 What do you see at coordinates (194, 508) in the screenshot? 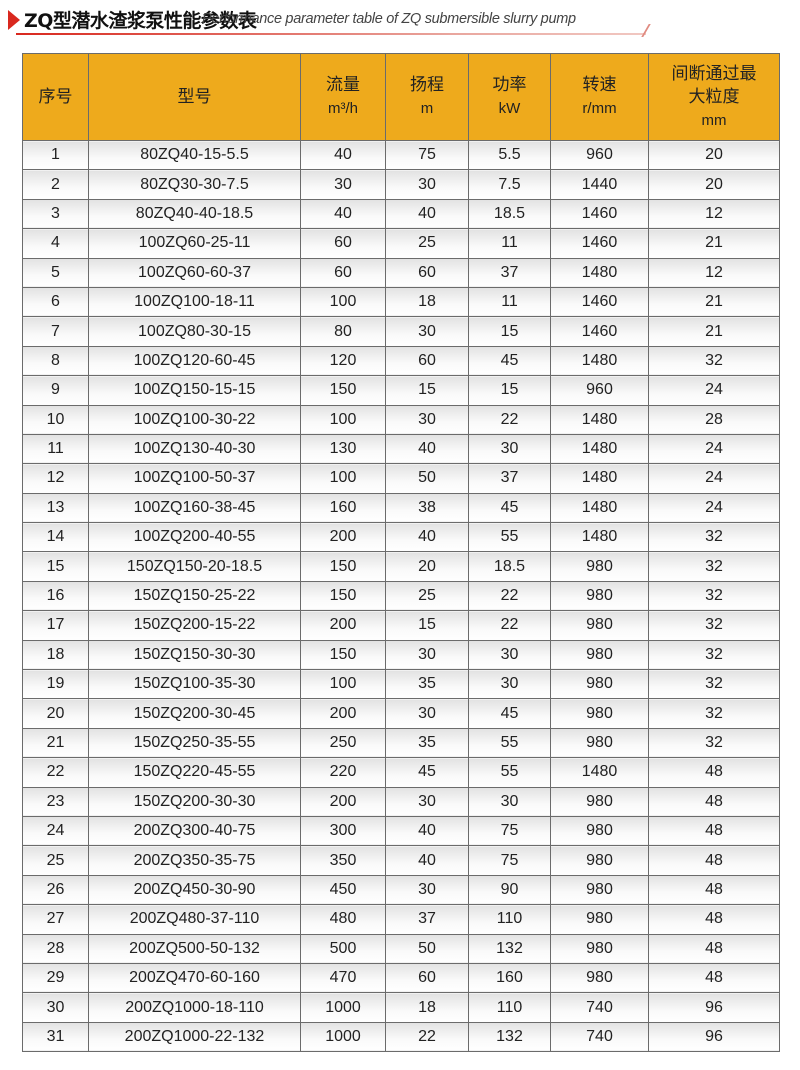
I see `table-cell: 100ZQ160-38-45` at bounding box center [194, 508].